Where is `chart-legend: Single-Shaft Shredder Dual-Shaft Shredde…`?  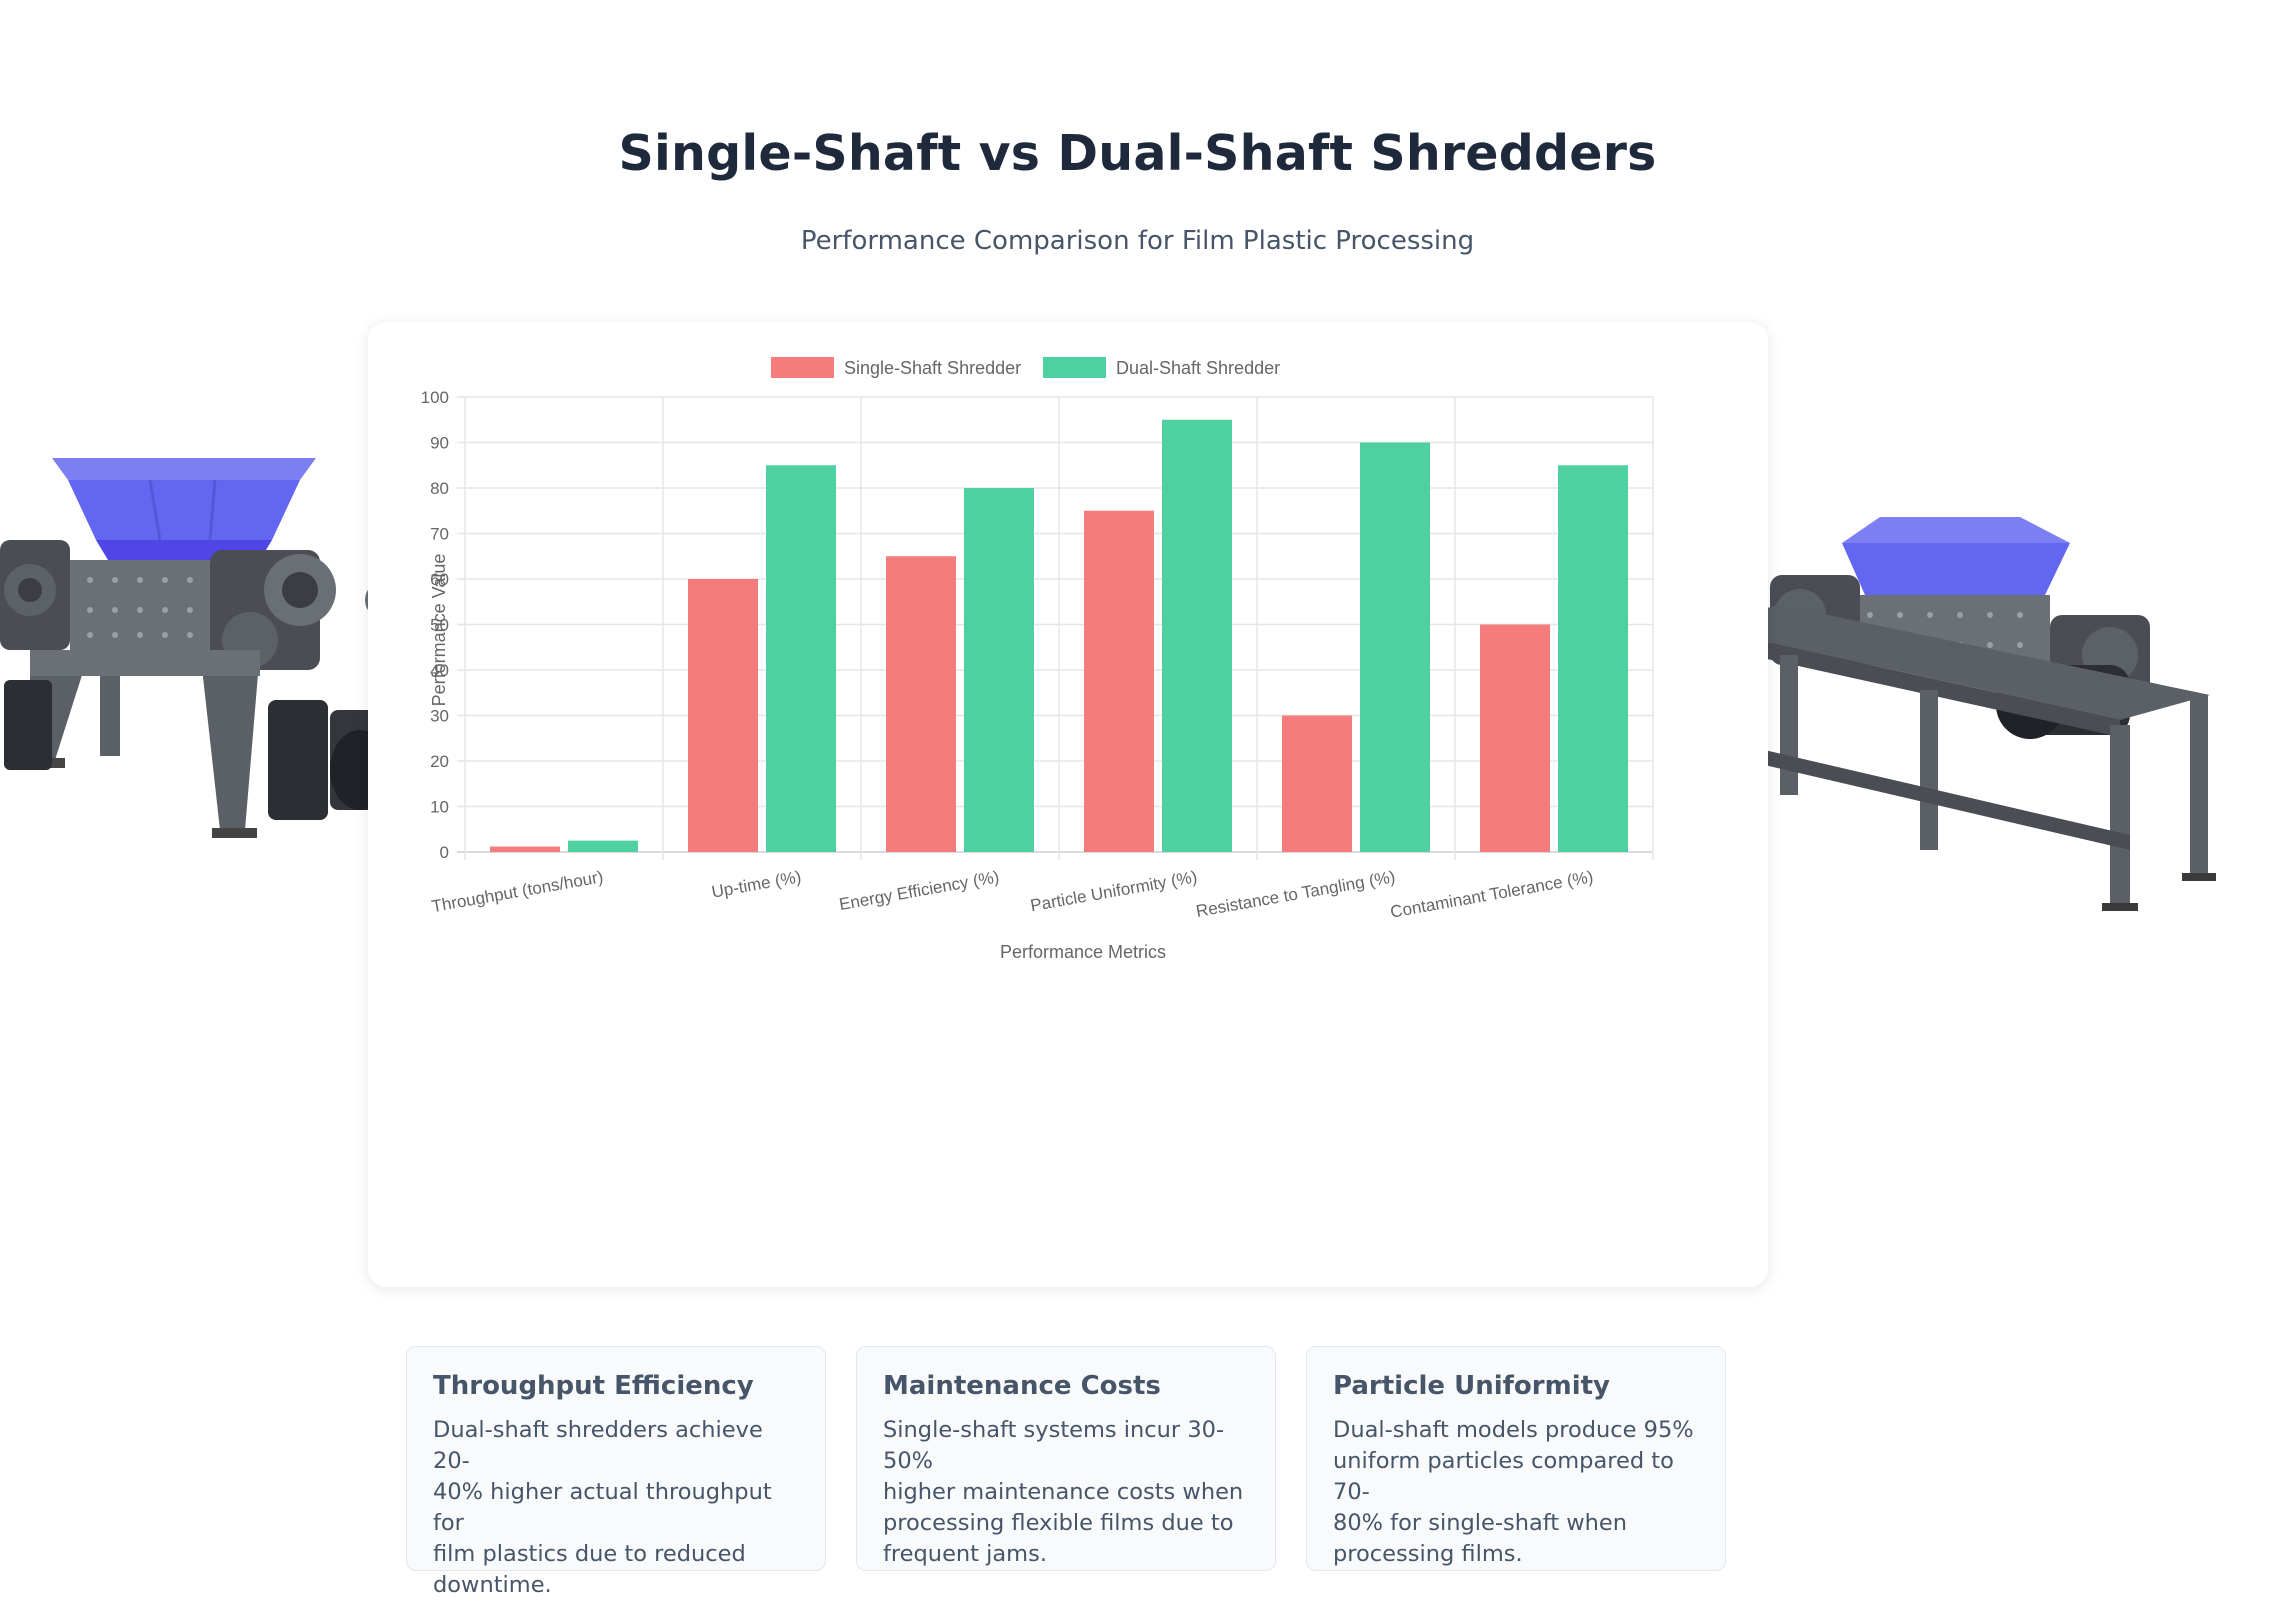
chart-legend: Single-Shaft Shredder Dual-Shaft Shredde… is located at coordinates (1025, 367).